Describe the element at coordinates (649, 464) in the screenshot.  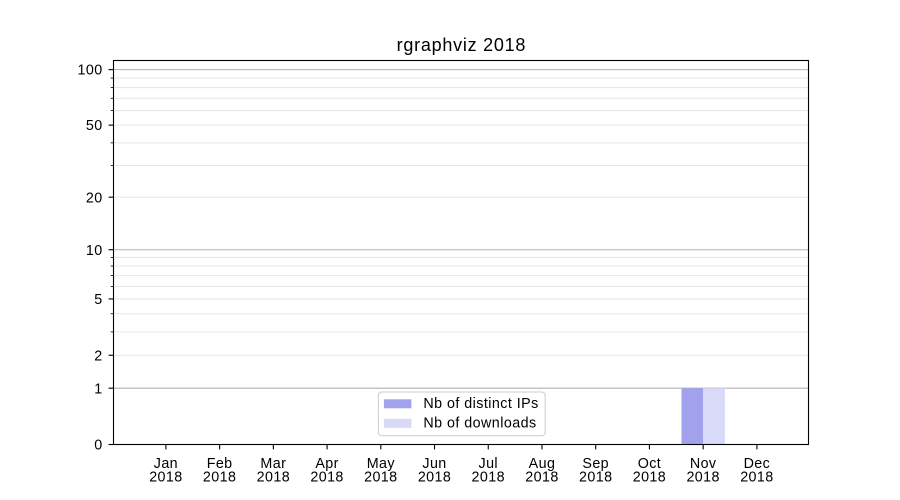
I see `svg-text: Oct` at that location.